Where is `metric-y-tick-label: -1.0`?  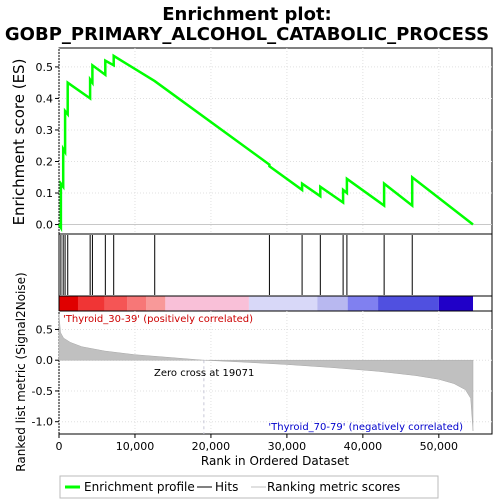
metric-y-tick-label: -1.0 is located at coordinates (42, 422).